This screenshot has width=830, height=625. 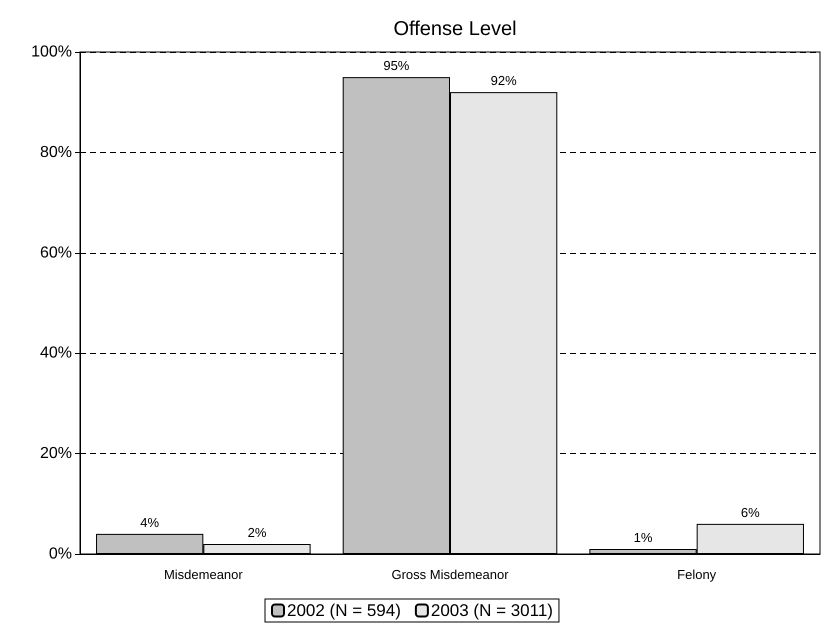 I want to click on data-label: 92%, so click(x=504, y=80).